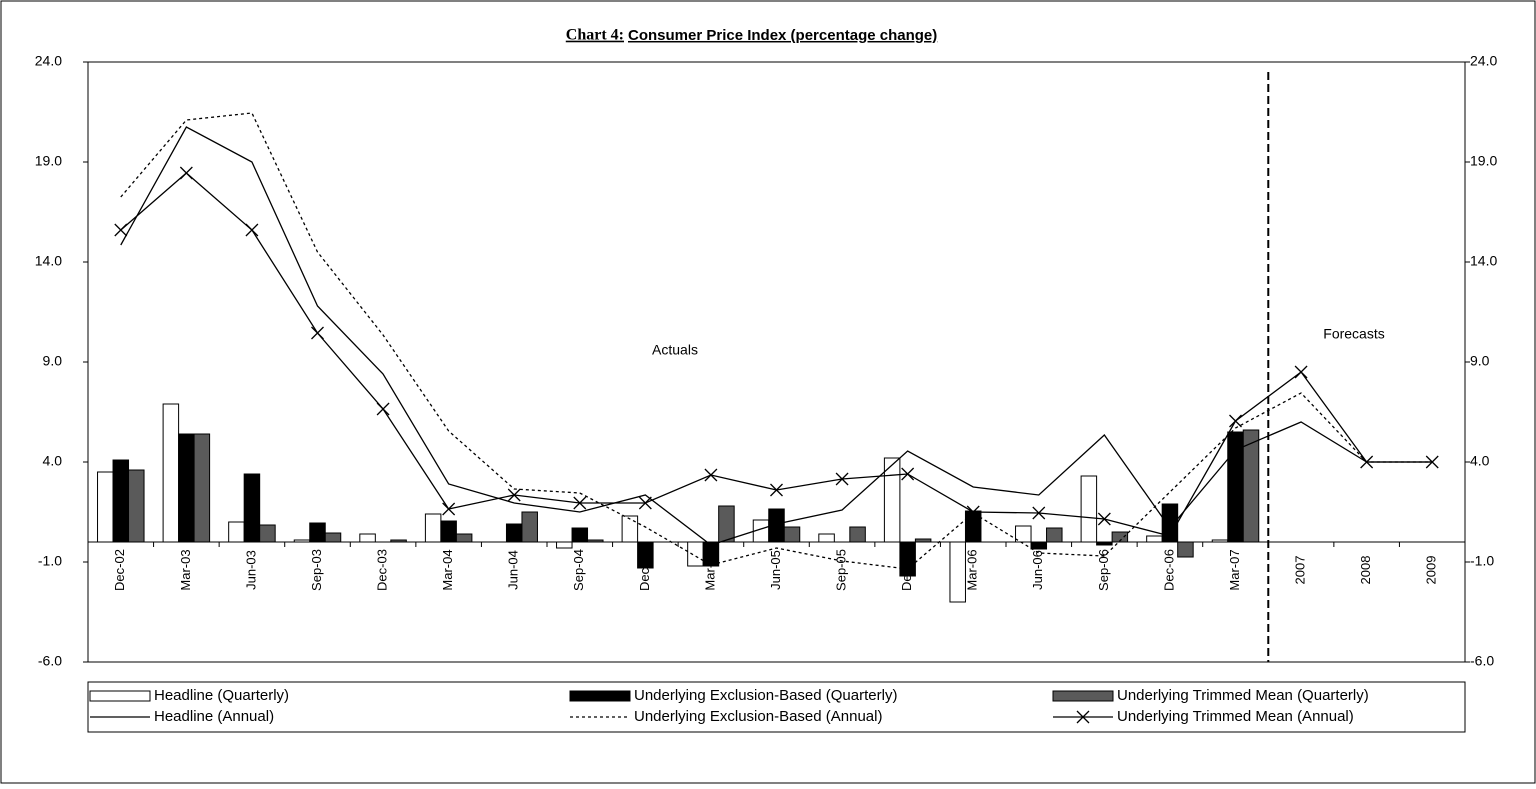 The image size is (1536, 789). I want to click on x-tick-label: 2008, so click(1365, 570).